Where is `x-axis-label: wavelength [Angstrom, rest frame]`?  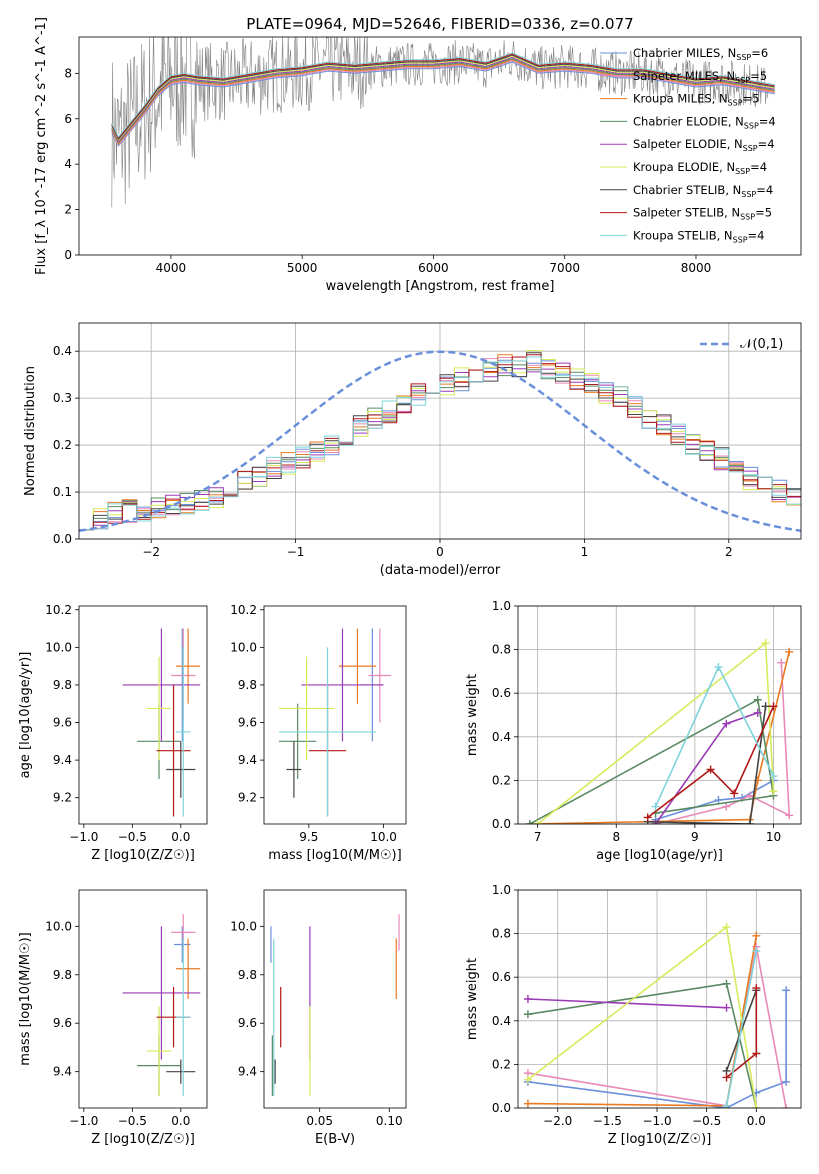
x-axis-label: wavelength [Angstrom, rest frame] is located at coordinates (440, 286).